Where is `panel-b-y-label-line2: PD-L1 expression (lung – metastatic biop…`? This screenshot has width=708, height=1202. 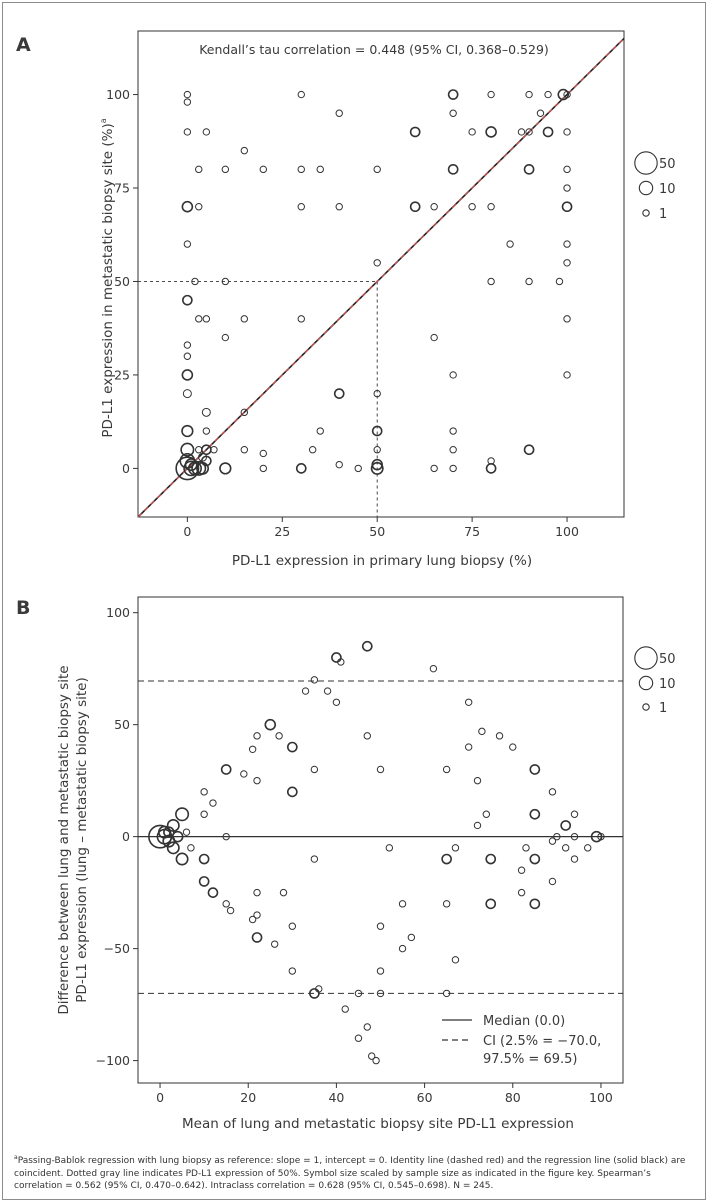 panel-b-y-label-line2: PD-L1 expression (lung – metastatic biop… is located at coordinates (82, 839).